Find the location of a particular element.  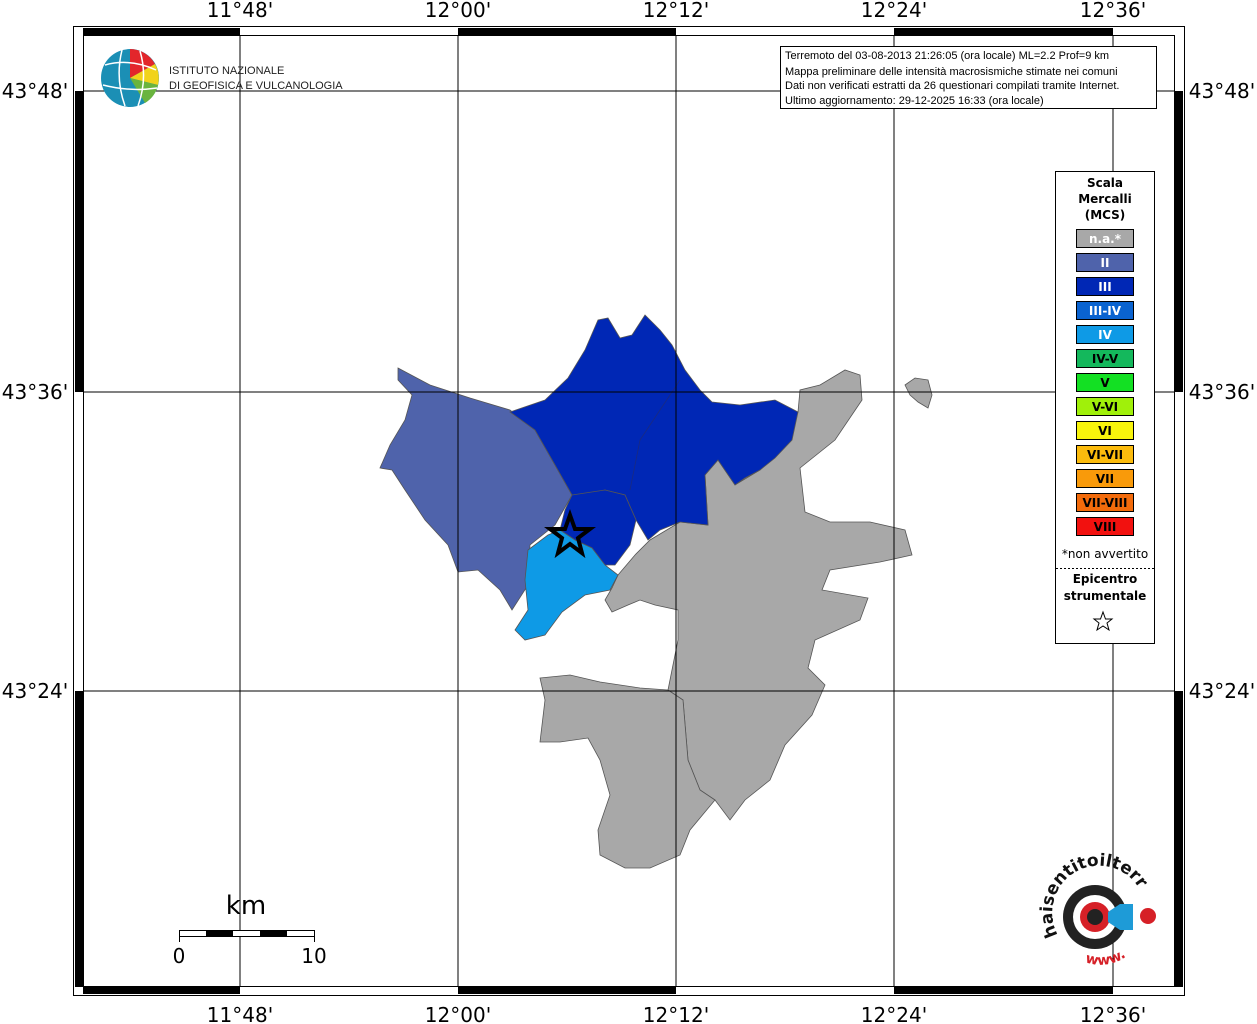

legend-label: IV-V is located at coordinates (1105, 359).